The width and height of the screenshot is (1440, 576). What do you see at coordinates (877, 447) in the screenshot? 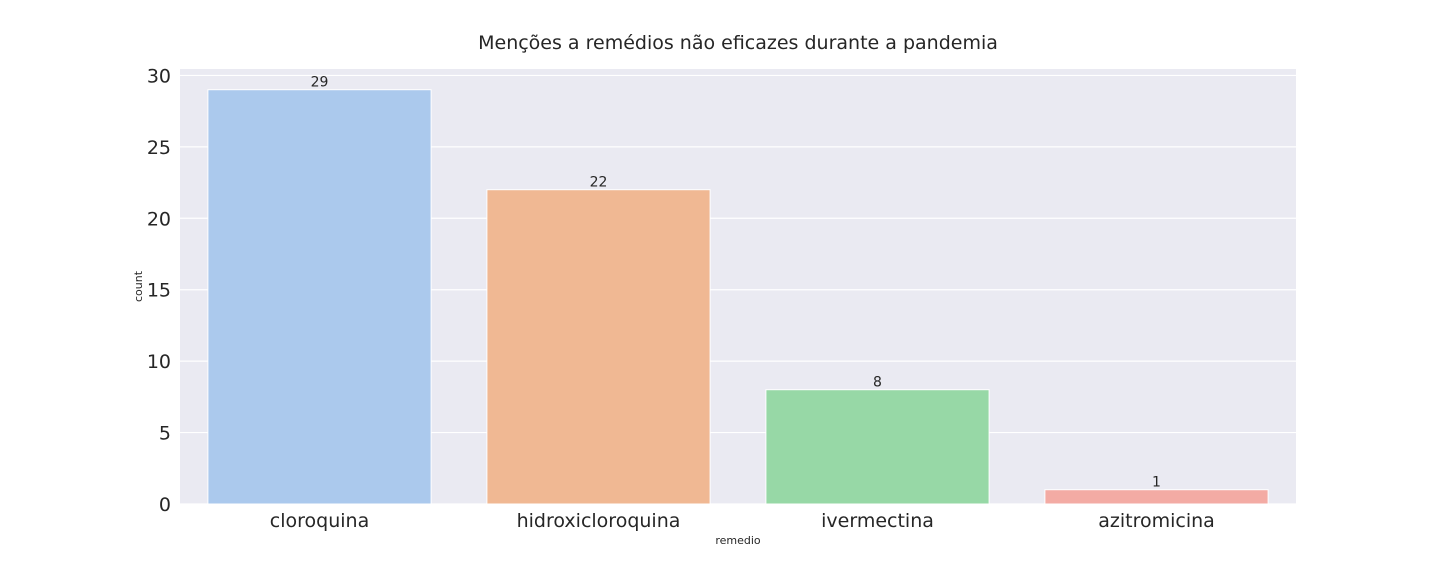
I see `bar-ivermectina` at bounding box center [877, 447].